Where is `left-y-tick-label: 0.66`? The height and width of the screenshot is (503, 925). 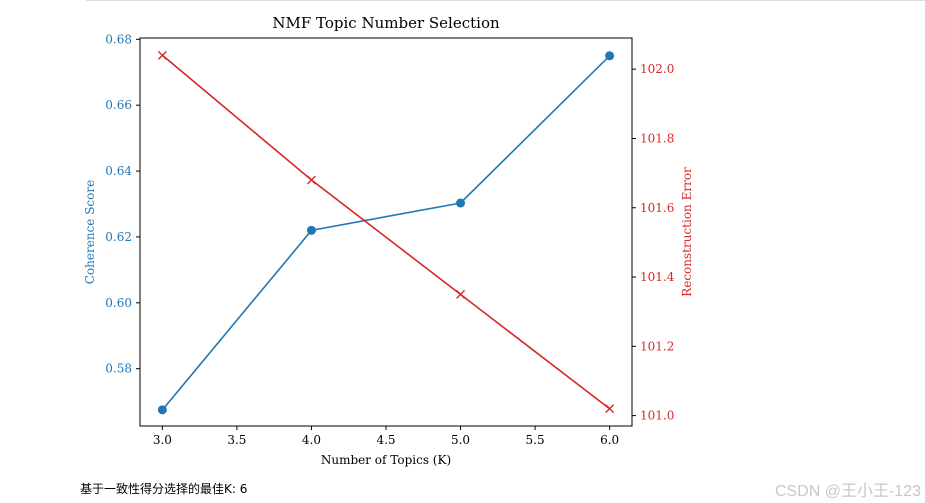 left-y-tick-label: 0.66 is located at coordinates (118, 105).